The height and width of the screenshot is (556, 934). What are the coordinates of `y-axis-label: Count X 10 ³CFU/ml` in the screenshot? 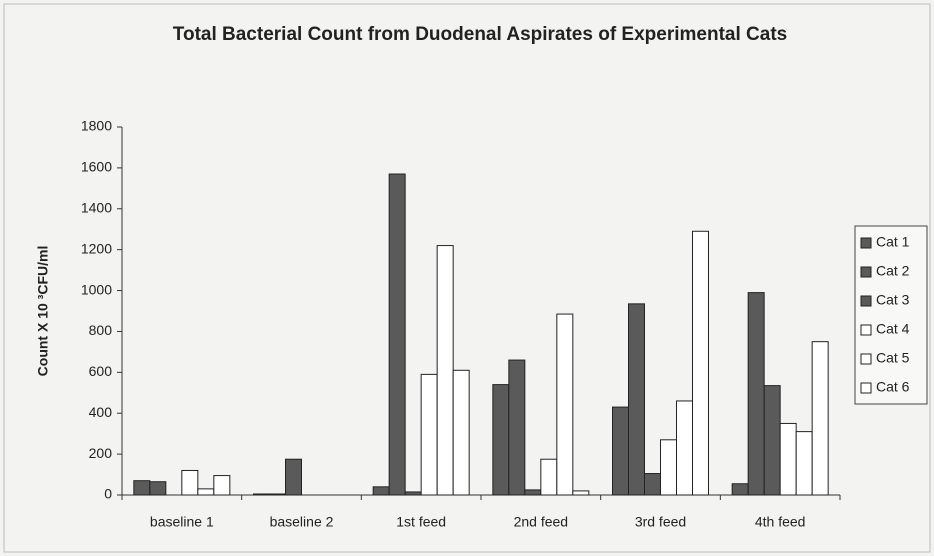 It's located at (43, 311).